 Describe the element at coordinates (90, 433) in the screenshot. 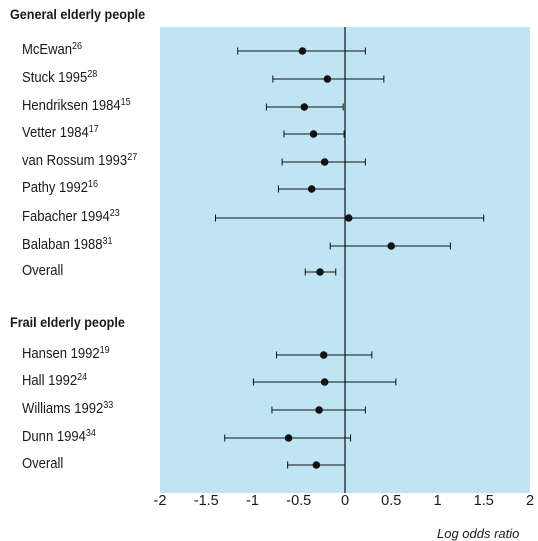

I see `study-reference: 34` at that location.